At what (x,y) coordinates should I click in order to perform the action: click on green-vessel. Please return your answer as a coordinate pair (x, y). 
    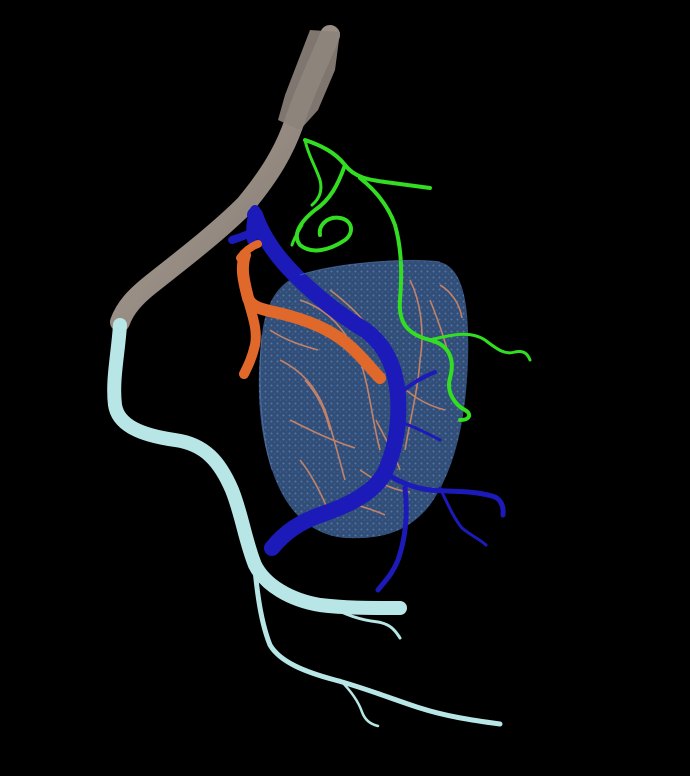
    Looking at the image, I should click on (411, 280).